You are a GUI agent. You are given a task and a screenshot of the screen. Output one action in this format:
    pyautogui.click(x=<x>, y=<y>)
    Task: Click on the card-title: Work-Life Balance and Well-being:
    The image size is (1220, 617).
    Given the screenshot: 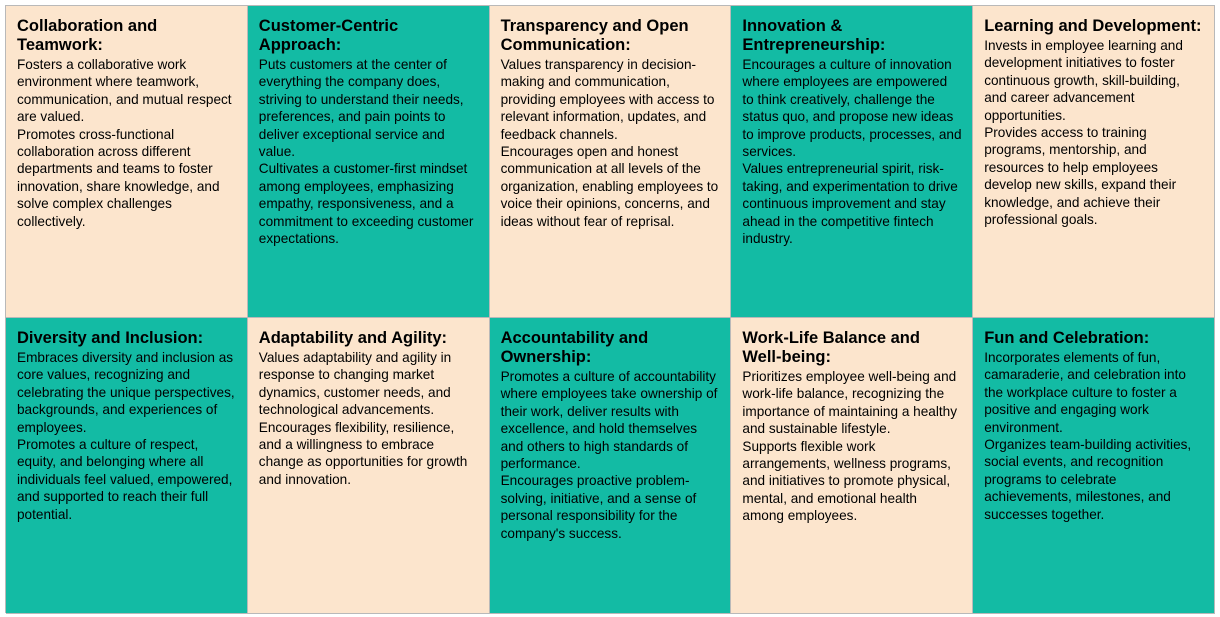 What is the action you would take?
    pyautogui.click(x=831, y=347)
    